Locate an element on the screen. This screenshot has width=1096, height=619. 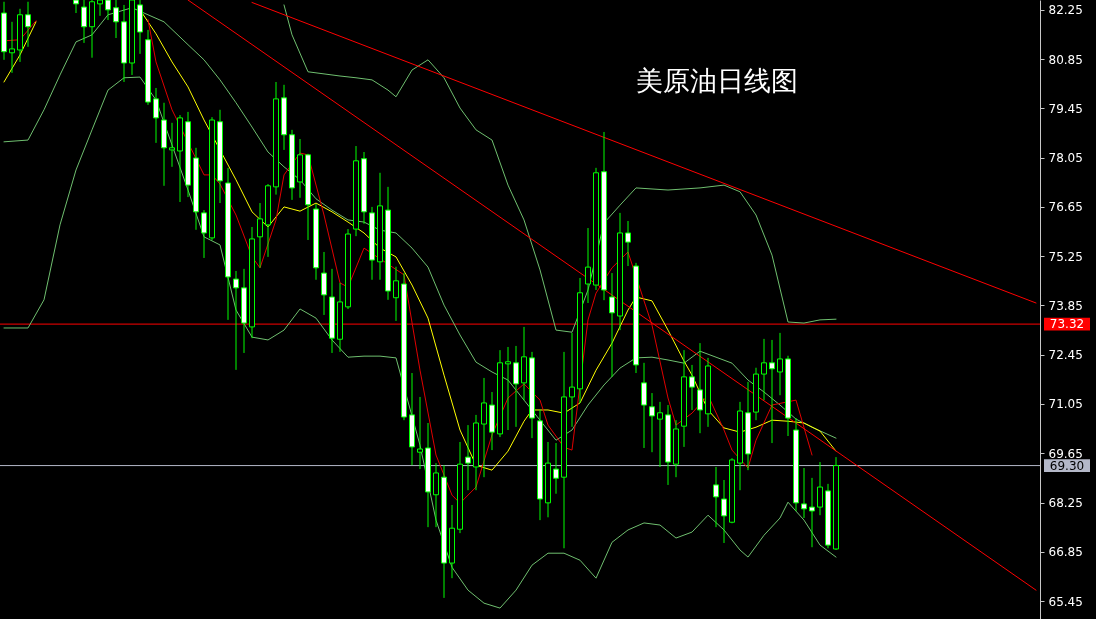
ref-line-label: 73.32 is located at coordinates (1067, 324).